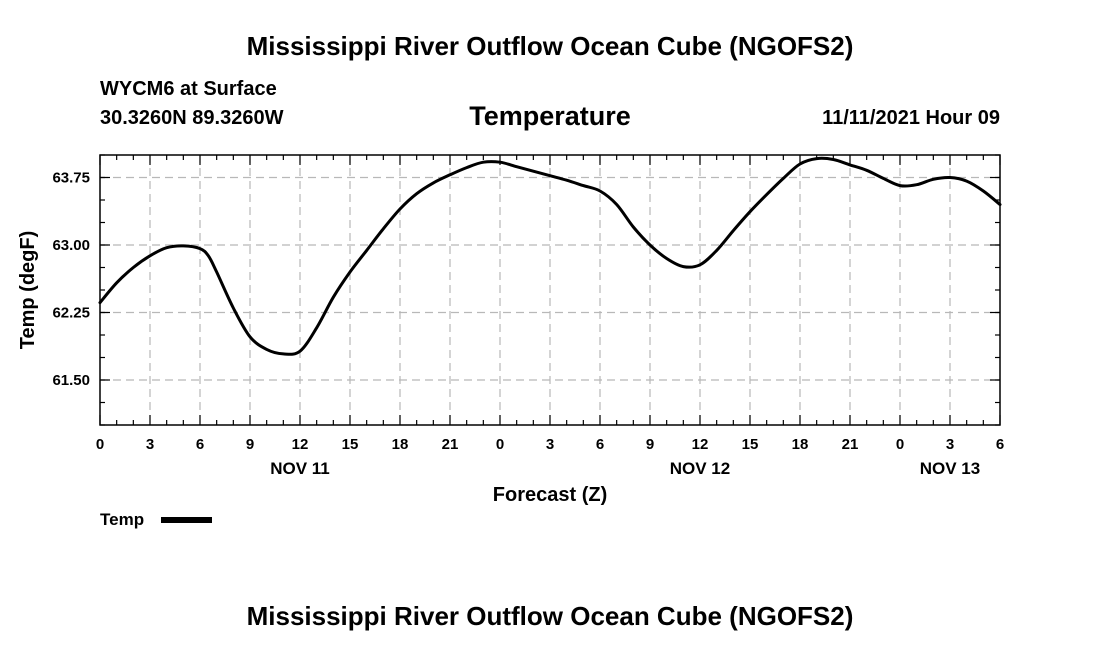  I want to click on y-tick-label: 61.50, so click(71, 380).